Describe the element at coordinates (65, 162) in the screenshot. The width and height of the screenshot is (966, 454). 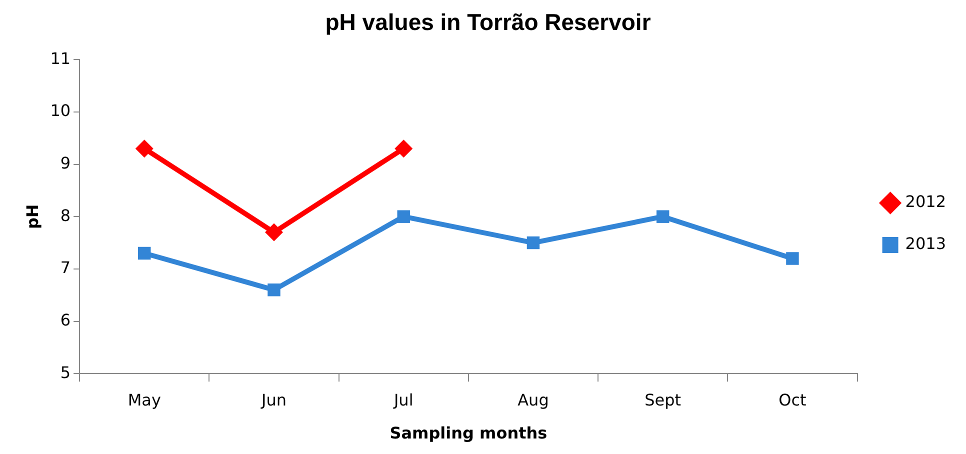
I see `y-tick-label: 9` at that location.